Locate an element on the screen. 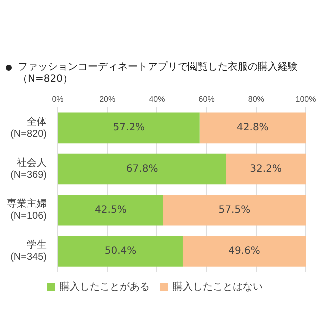 Image resolution: width=320 pixels, height=320 pixels. text: 42.8% is located at coordinates (253, 128).